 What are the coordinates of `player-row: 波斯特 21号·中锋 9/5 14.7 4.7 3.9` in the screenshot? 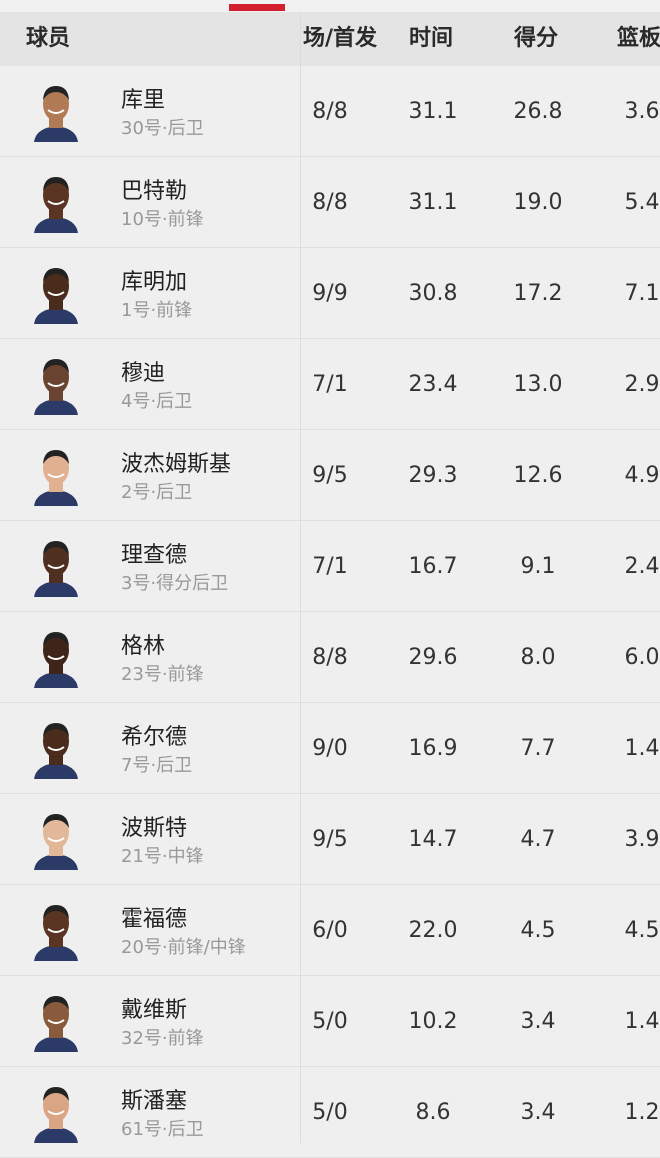 It's located at (330, 839).